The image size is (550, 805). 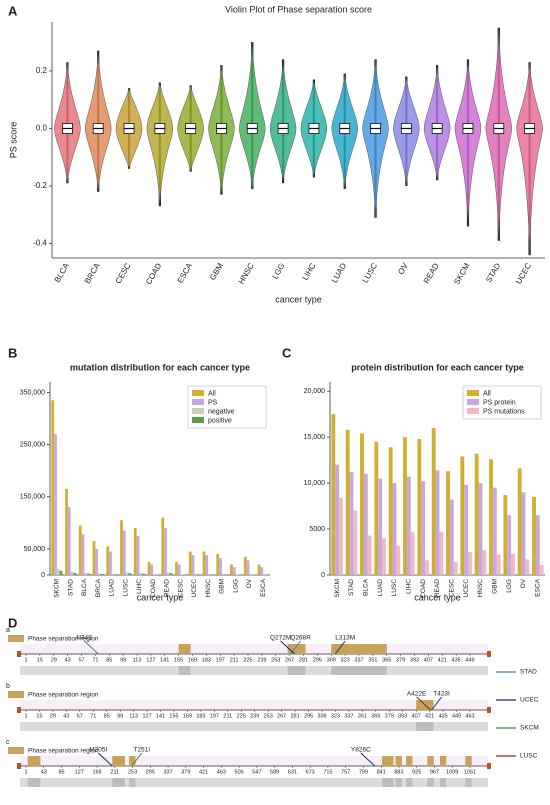 I want to click on x-axis-label: cancer type, so click(x=437, y=597).